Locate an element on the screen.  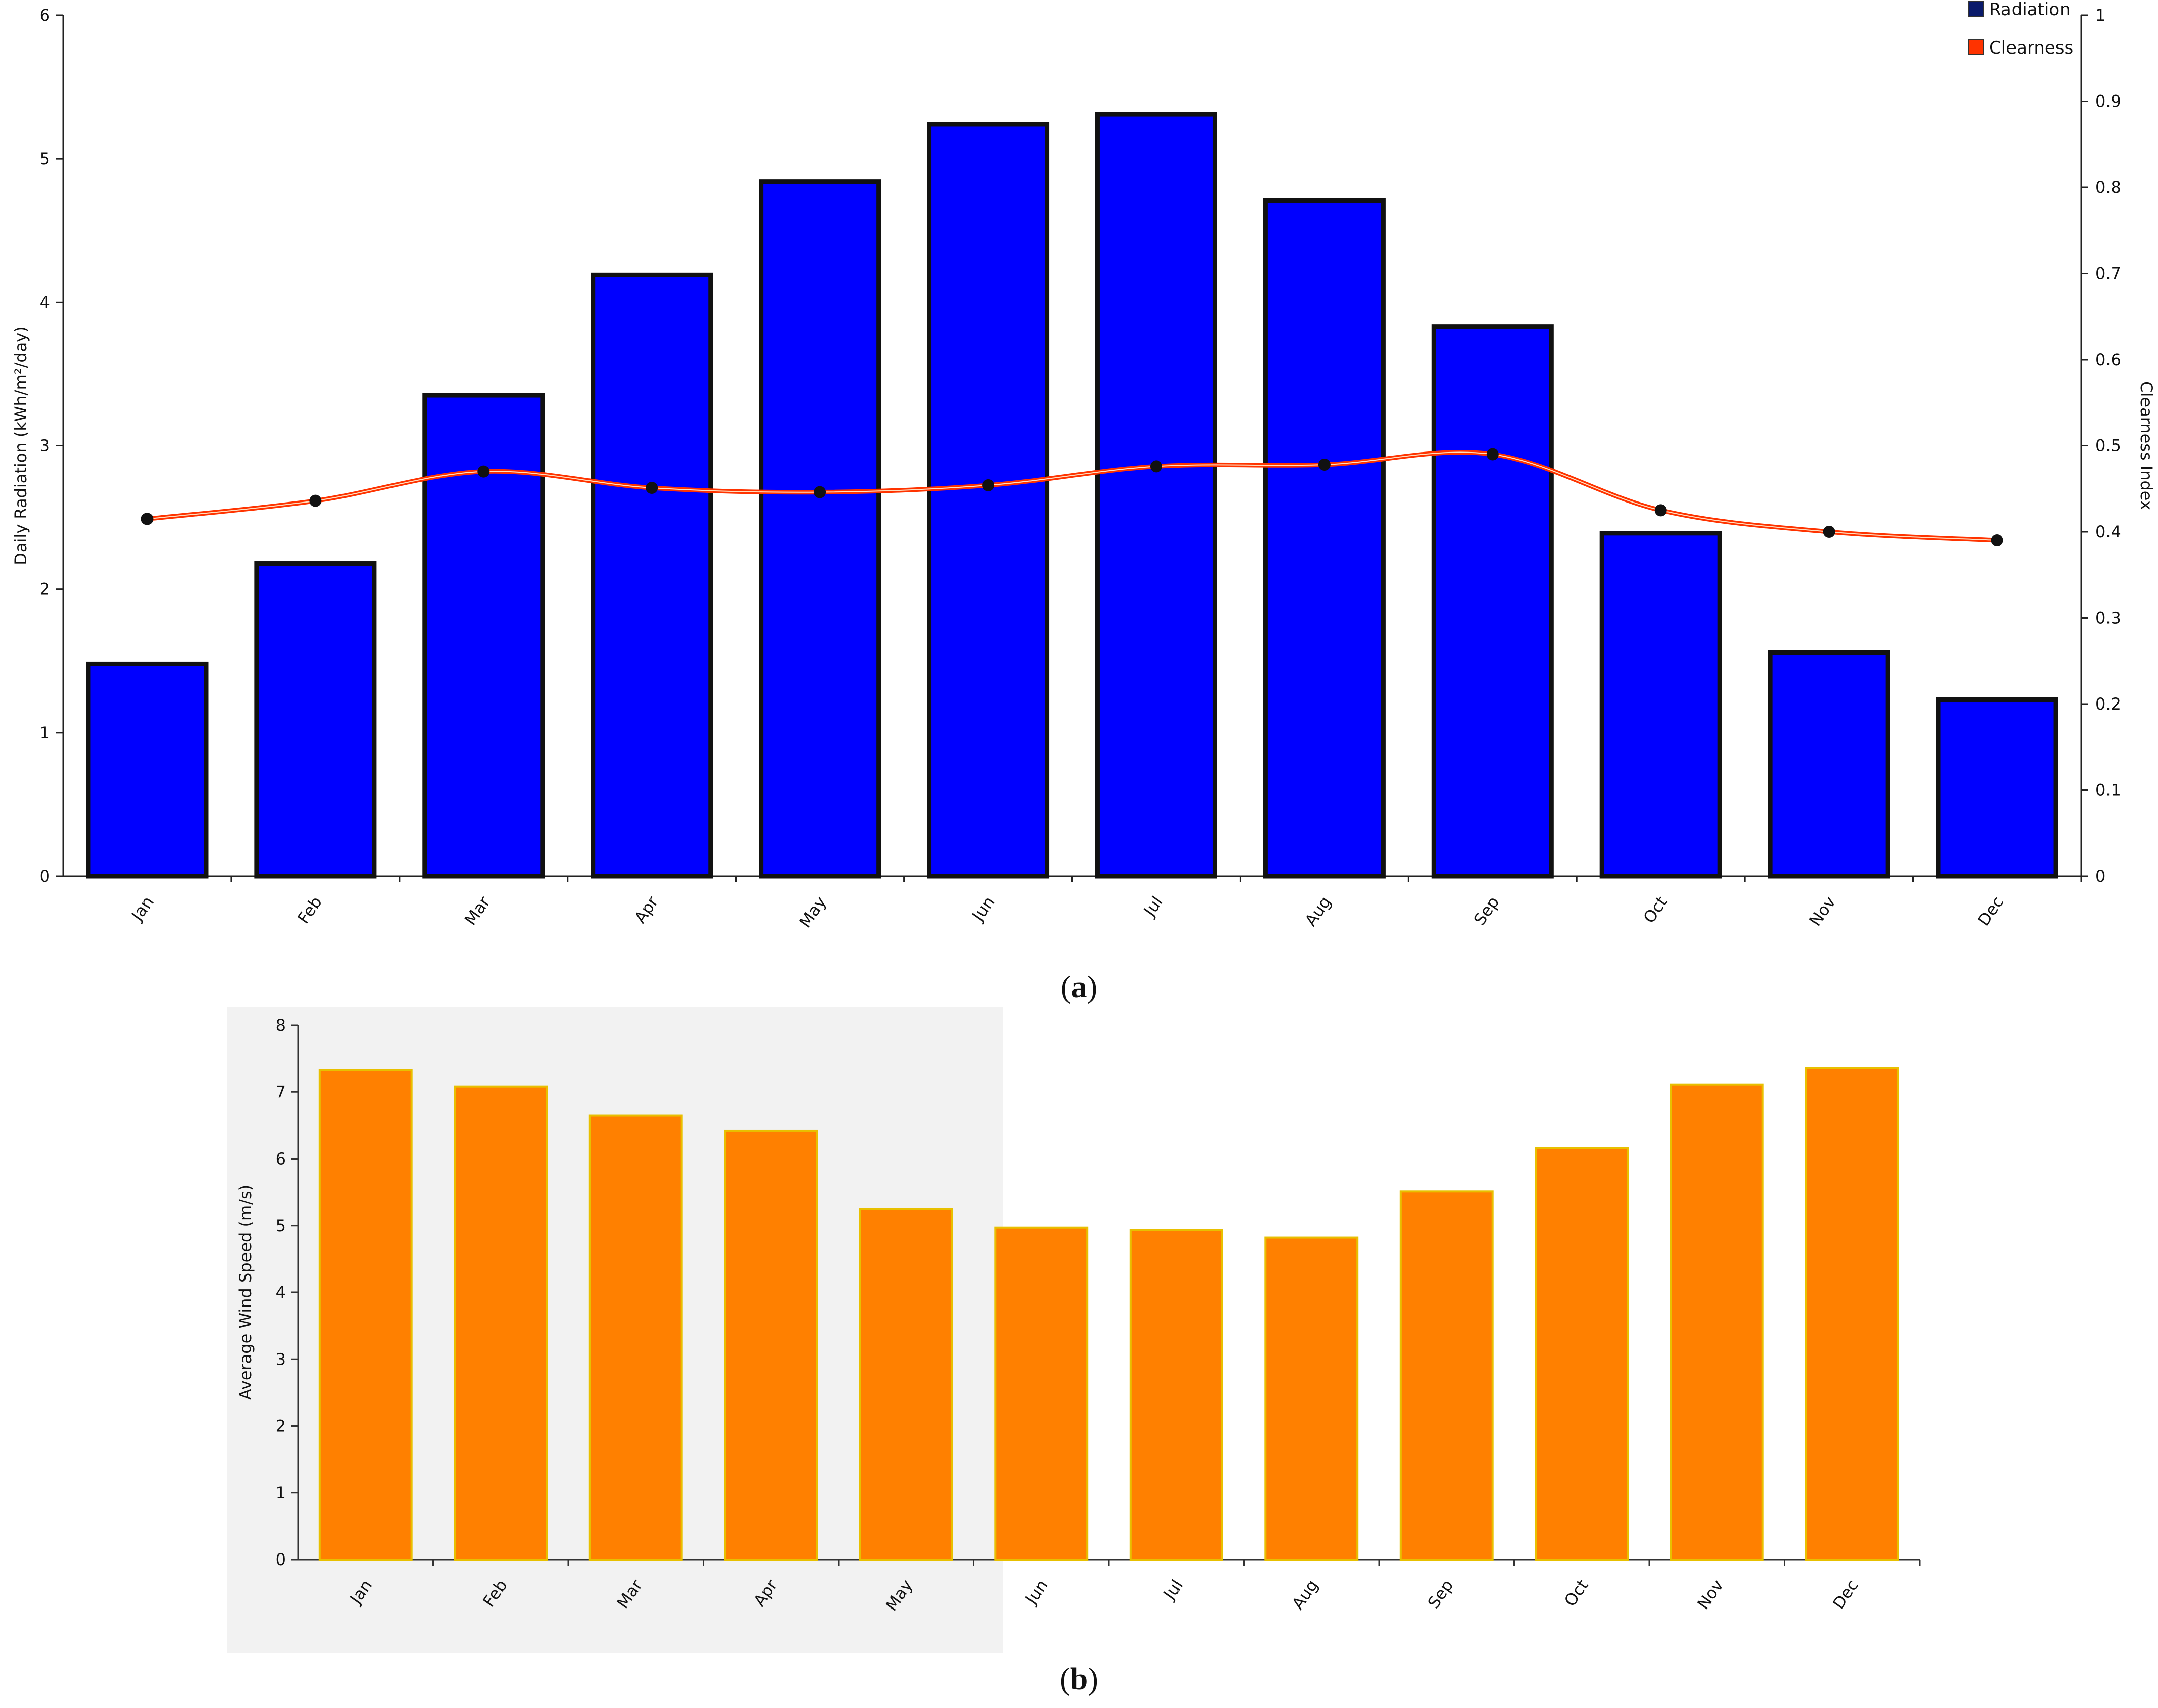
bar-radiation-jul is located at coordinates (1156, 496).